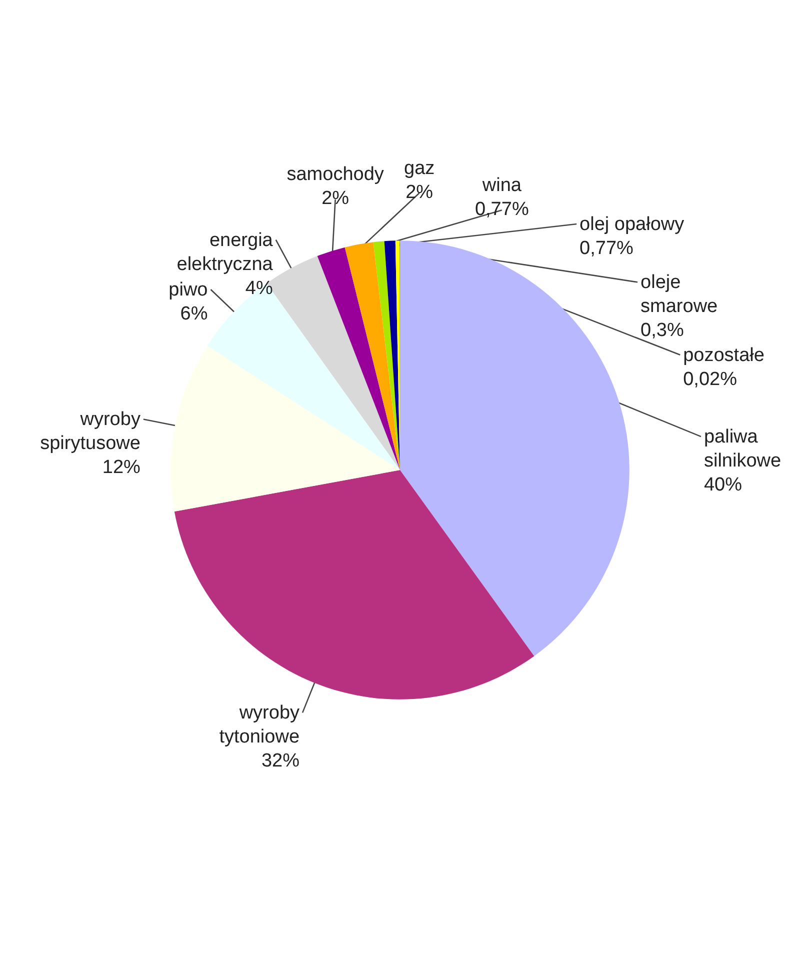 The height and width of the screenshot is (956, 807). What do you see at coordinates (662, 331) in the screenshot?
I see `data-label: 0,3%` at bounding box center [662, 331].